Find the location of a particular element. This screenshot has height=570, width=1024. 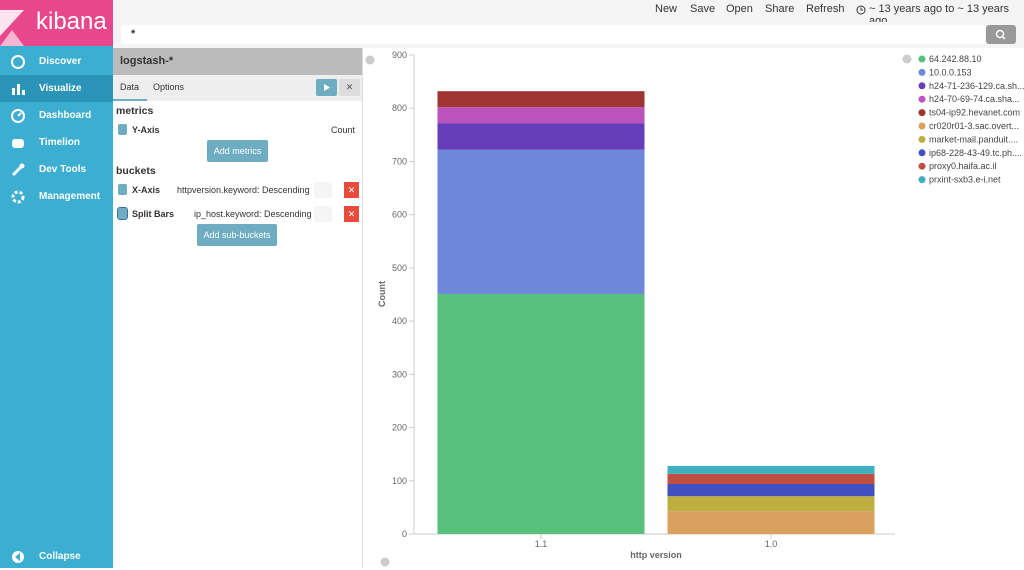

agg-value: Count is located at coordinates (343, 130).